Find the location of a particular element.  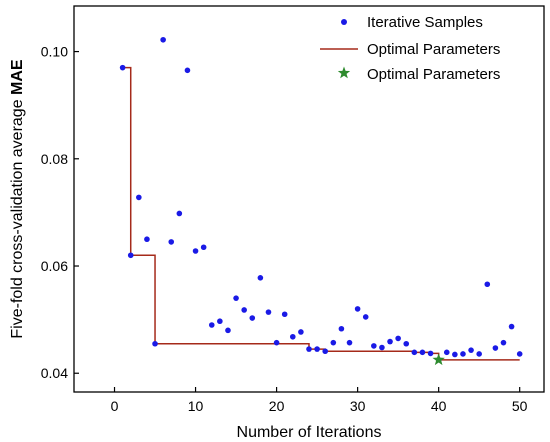

x-axis-title: Number of Iterations is located at coordinates (309, 432).